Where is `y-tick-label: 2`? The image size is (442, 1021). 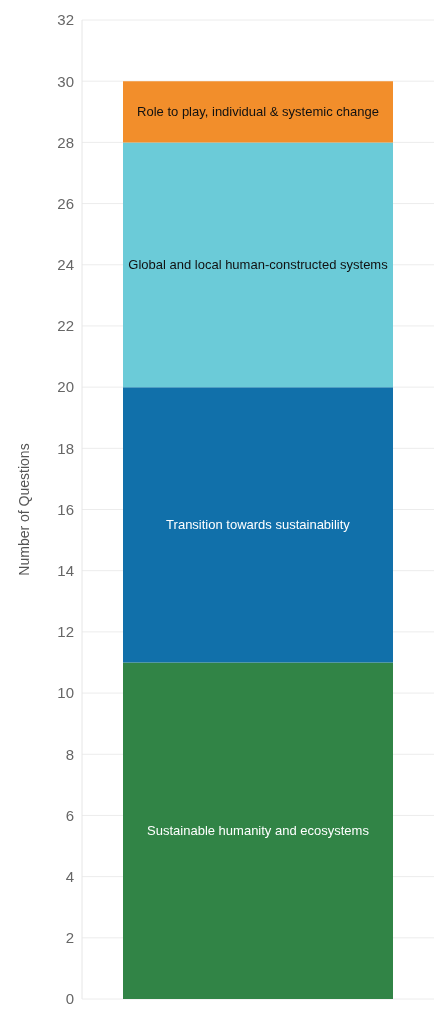
y-tick-label: 2 is located at coordinates (69, 938).